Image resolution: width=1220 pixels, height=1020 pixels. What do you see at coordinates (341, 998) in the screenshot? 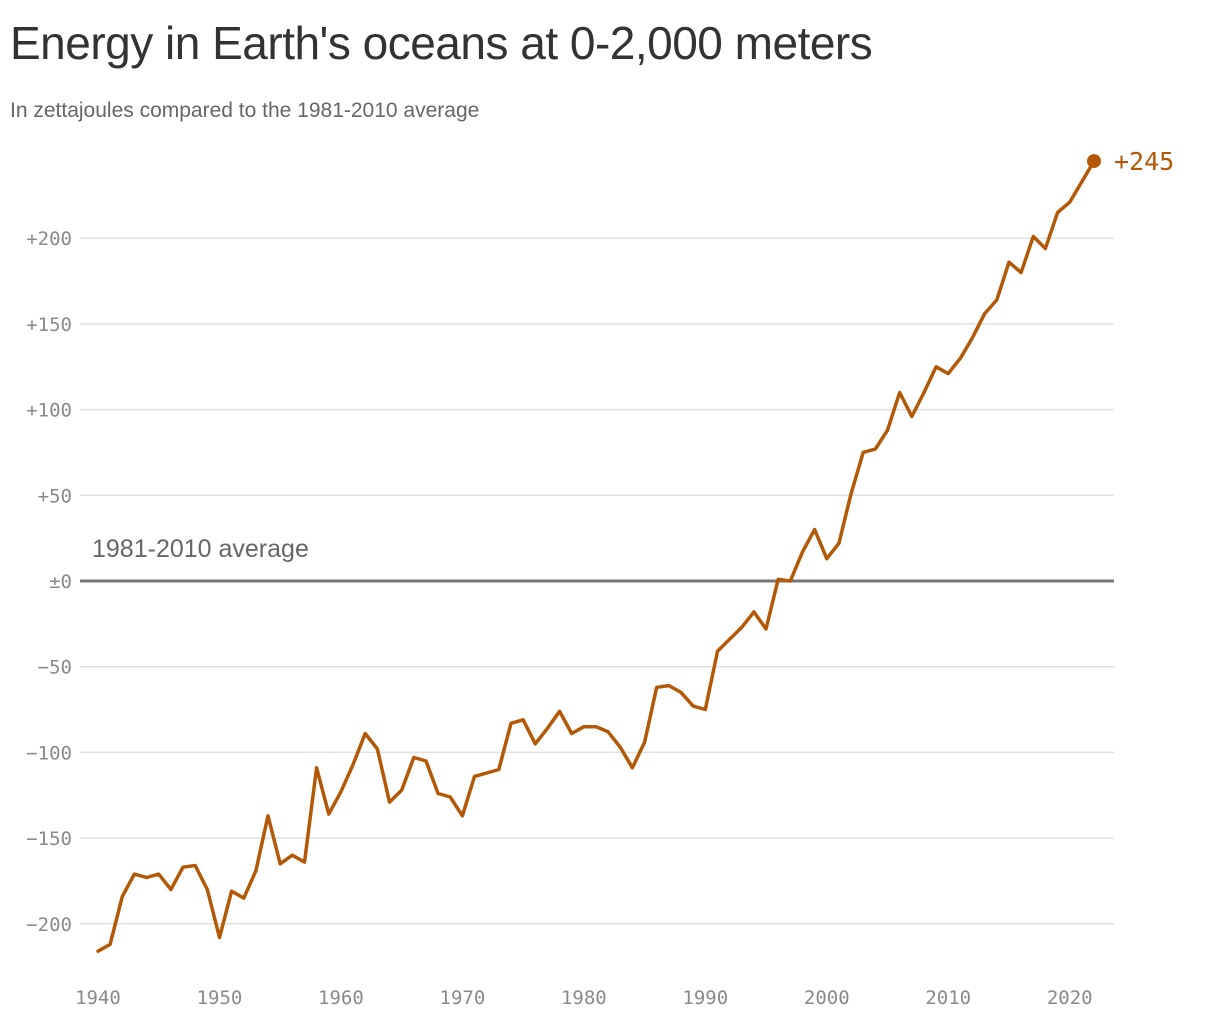
I see `x-tick-label: 1960` at bounding box center [341, 998].